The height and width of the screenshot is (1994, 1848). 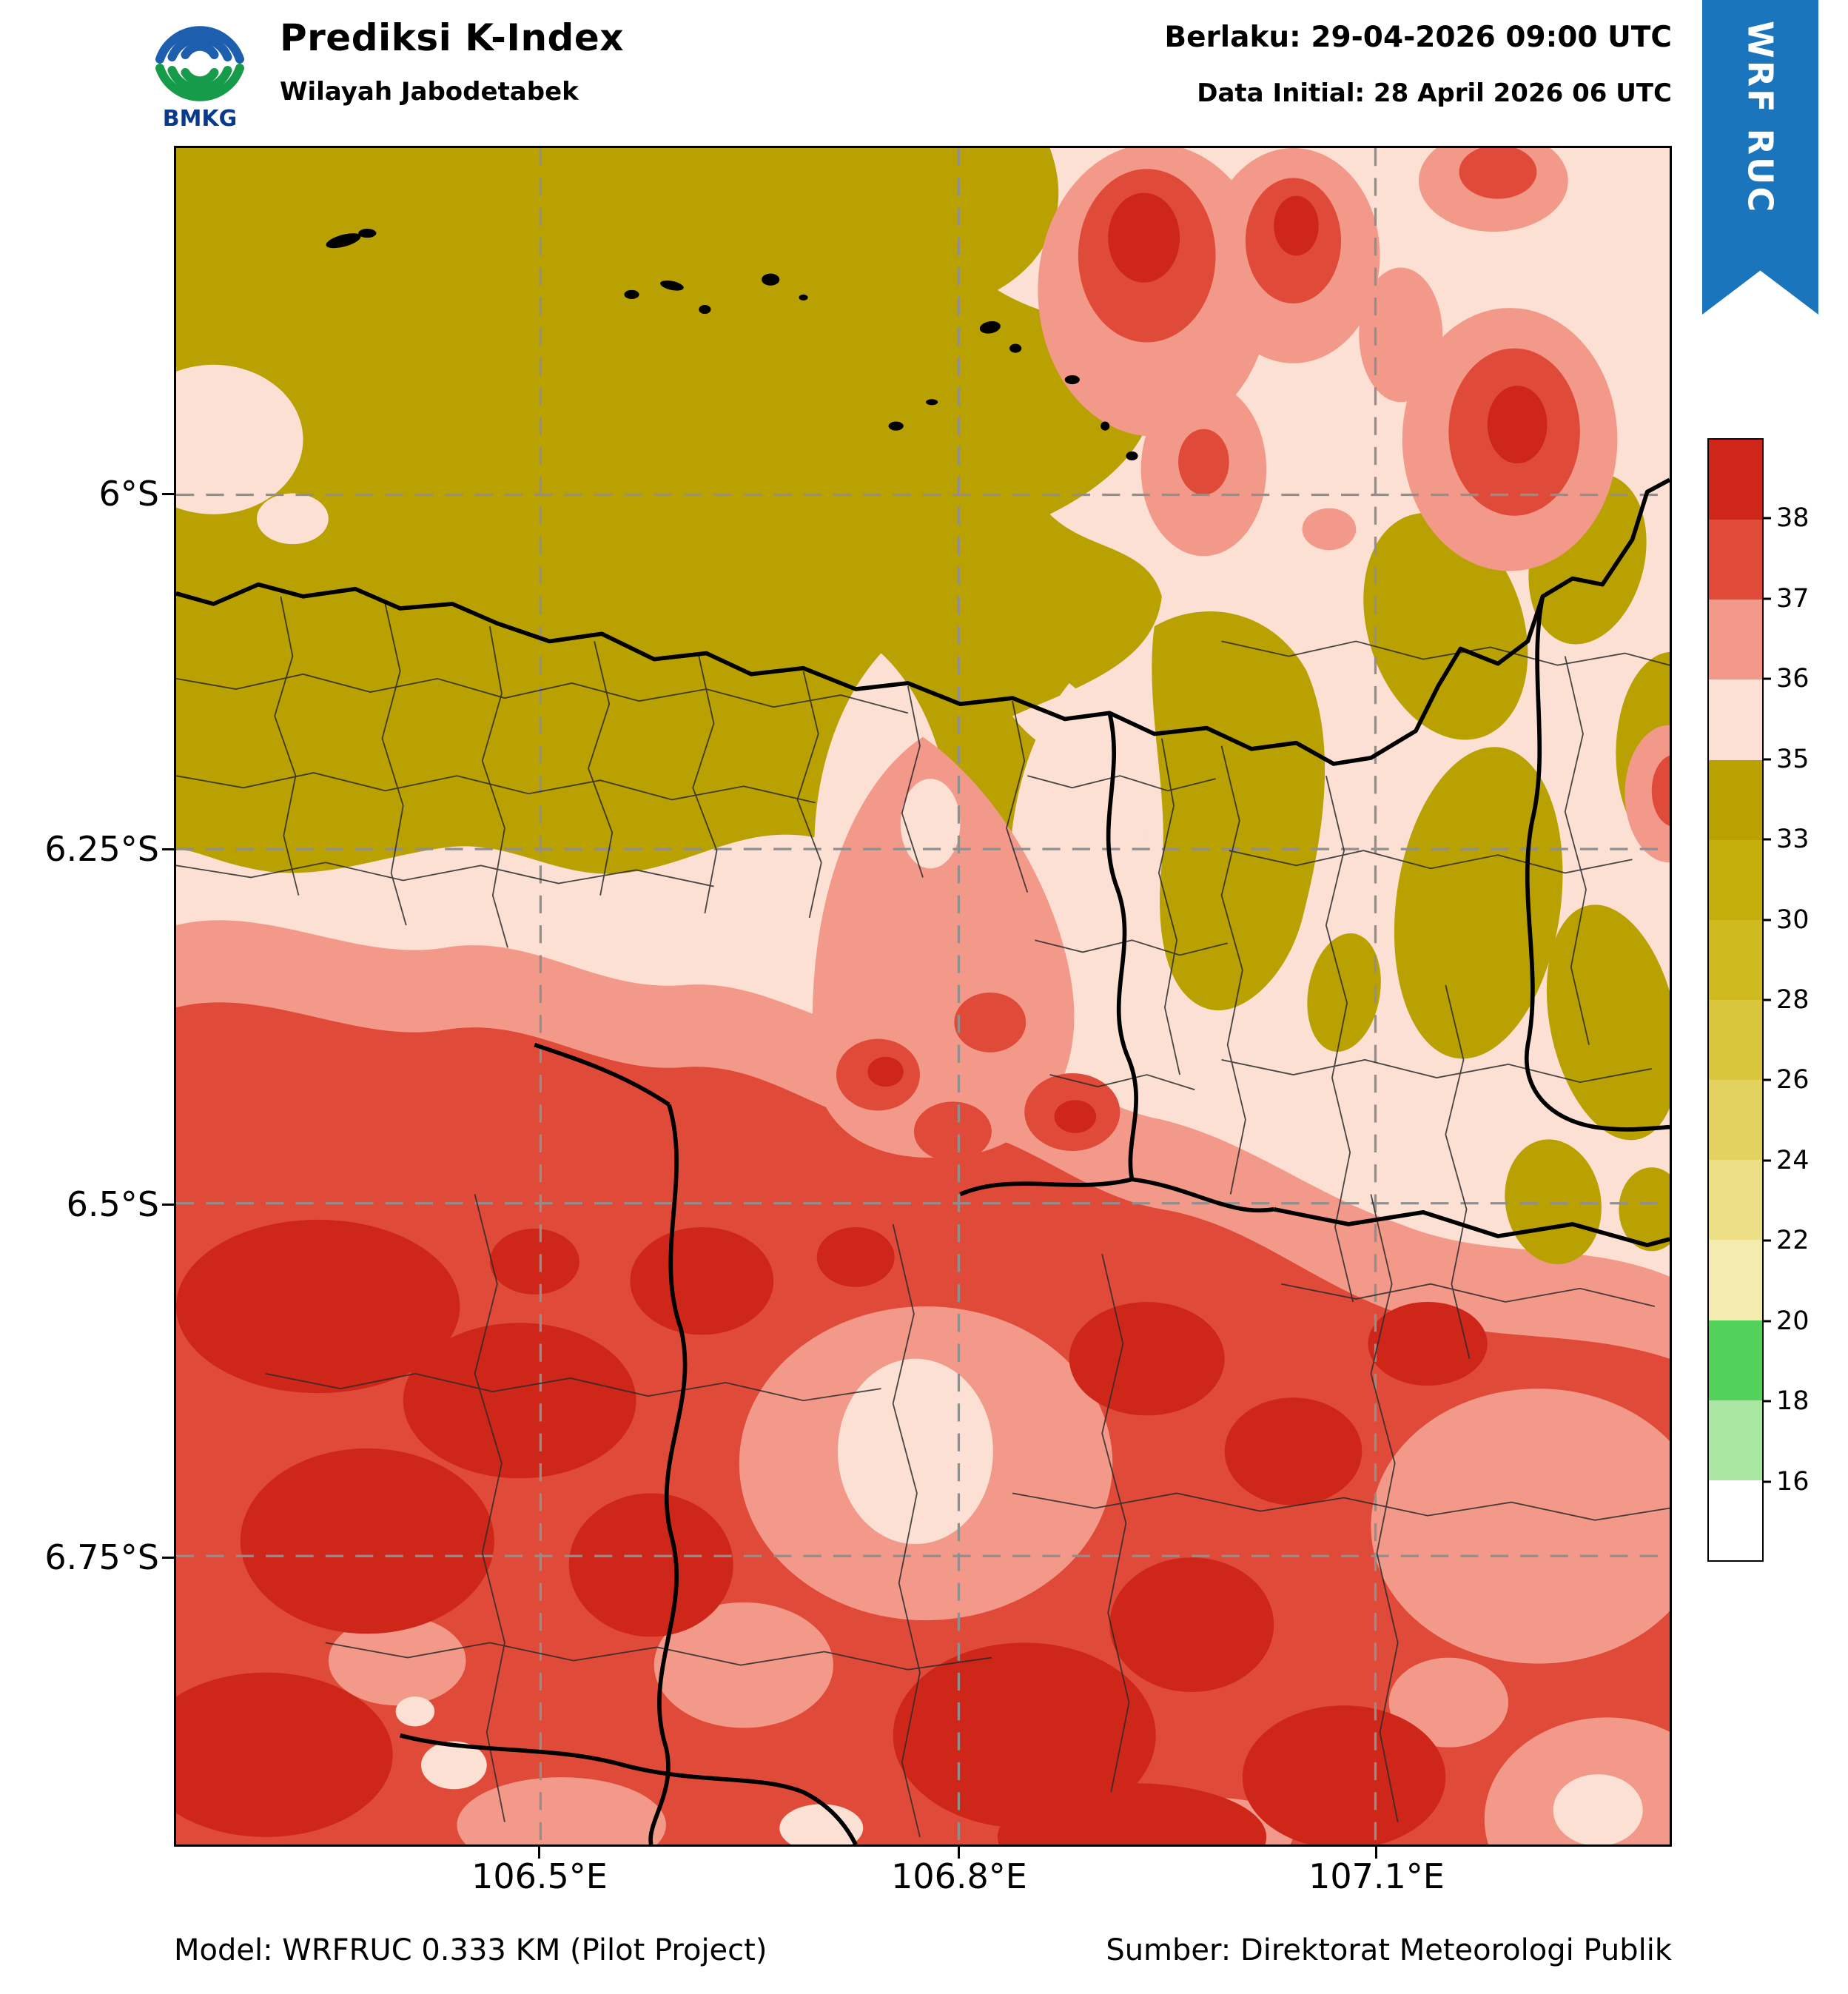 I want to click on page-subtitle: Wilayah Jabodetabek, so click(x=429, y=92).